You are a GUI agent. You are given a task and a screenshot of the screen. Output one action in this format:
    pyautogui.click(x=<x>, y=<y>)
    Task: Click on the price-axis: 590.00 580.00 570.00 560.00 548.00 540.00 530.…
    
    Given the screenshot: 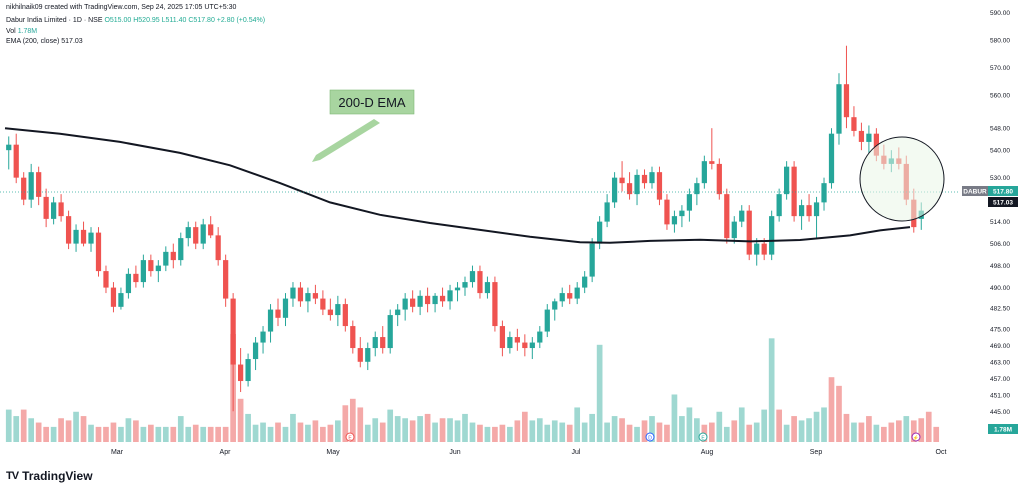 What is the action you would take?
    pyautogui.click(x=1000, y=221)
    